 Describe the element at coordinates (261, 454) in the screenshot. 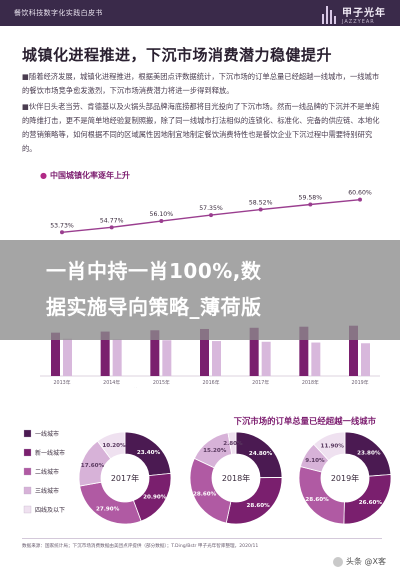

I see `donut-value-label: 24.80%` at that location.